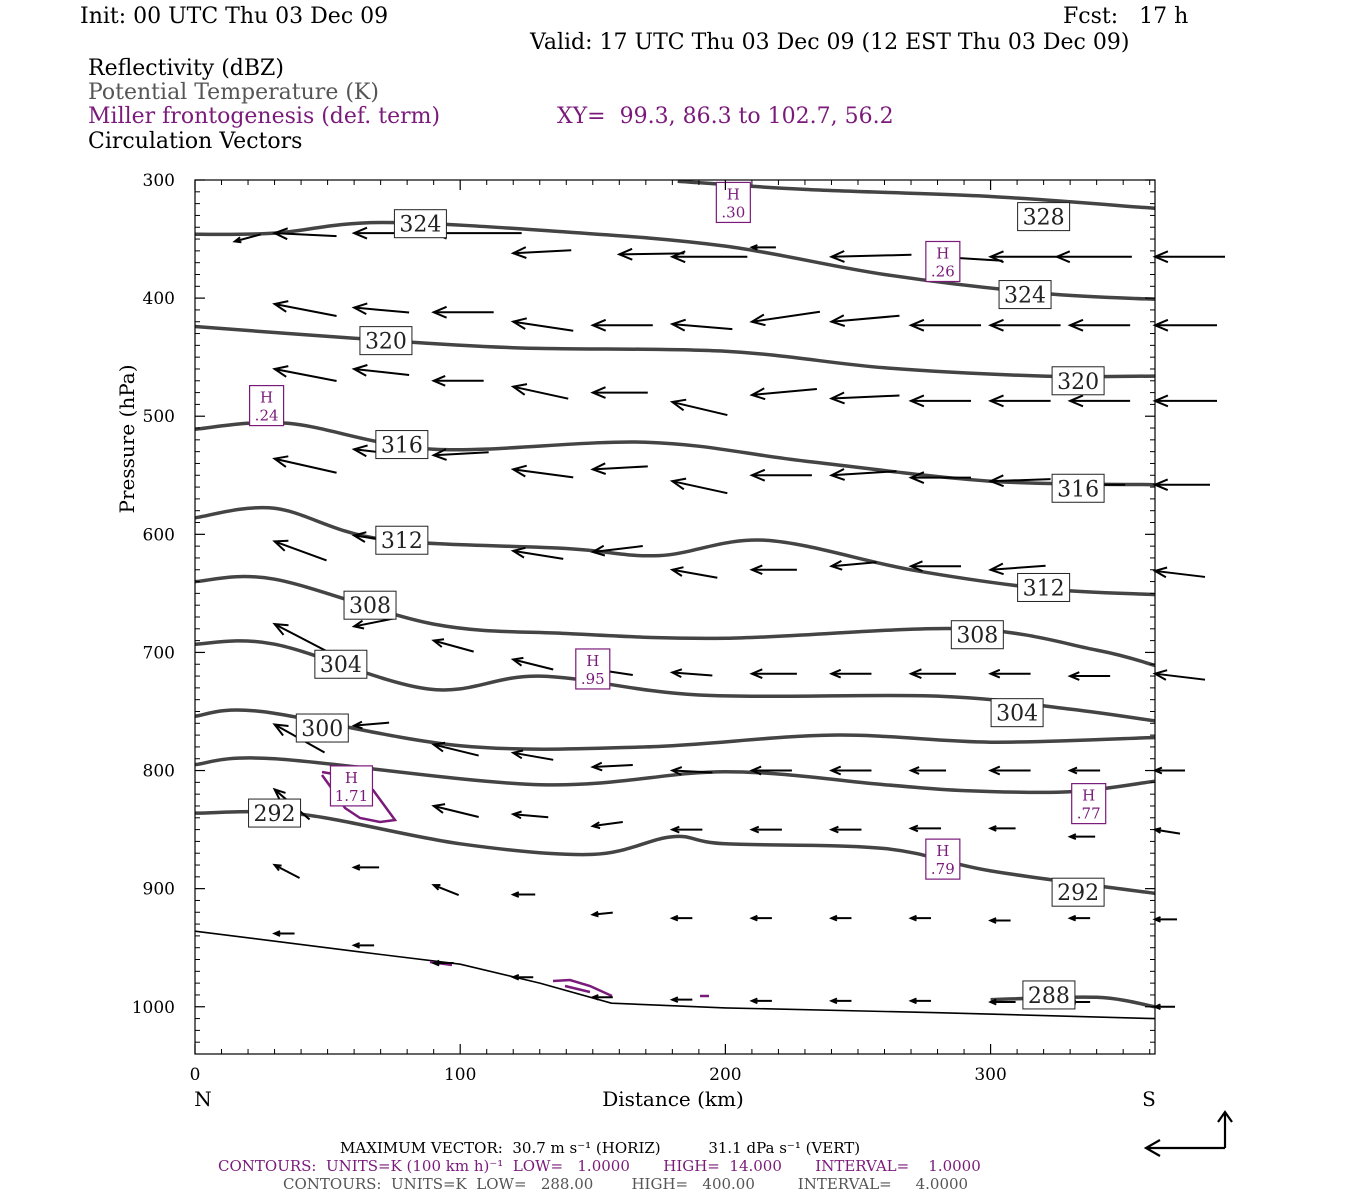  What do you see at coordinates (1017, 714) in the screenshot?
I see `theta-label-text: 304` at bounding box center [1017, 714].